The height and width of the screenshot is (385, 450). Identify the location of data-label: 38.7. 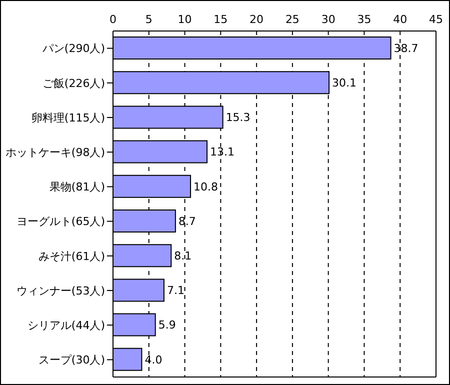
(406, 48).